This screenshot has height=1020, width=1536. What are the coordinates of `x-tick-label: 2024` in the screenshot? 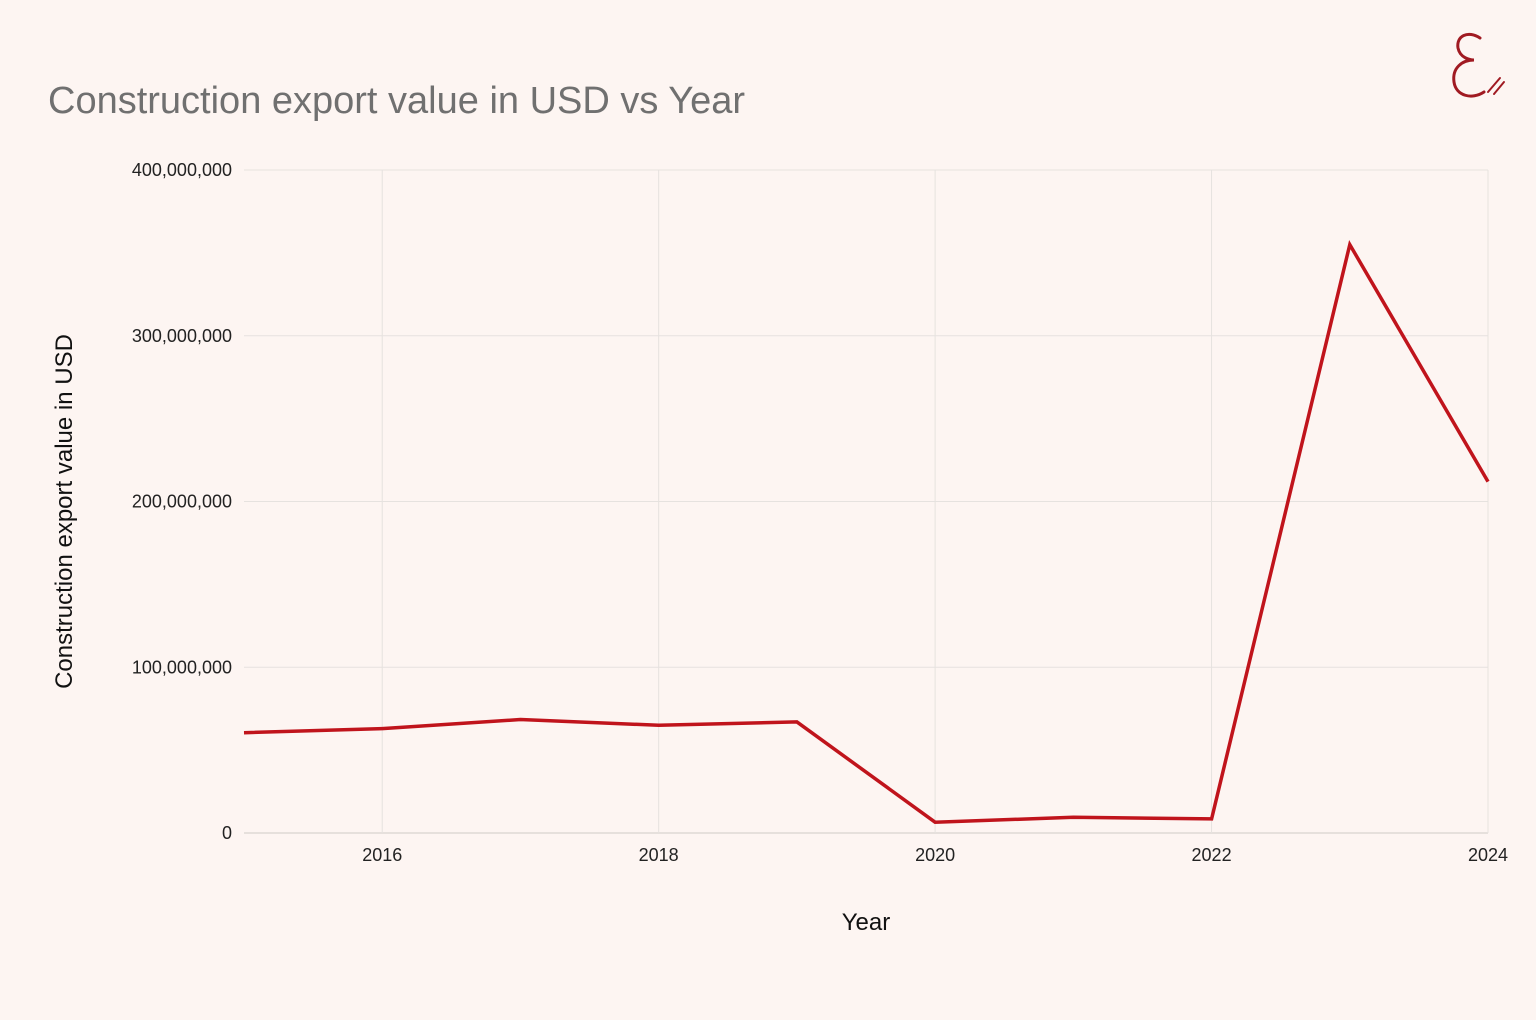 It's located at (1488, 855).